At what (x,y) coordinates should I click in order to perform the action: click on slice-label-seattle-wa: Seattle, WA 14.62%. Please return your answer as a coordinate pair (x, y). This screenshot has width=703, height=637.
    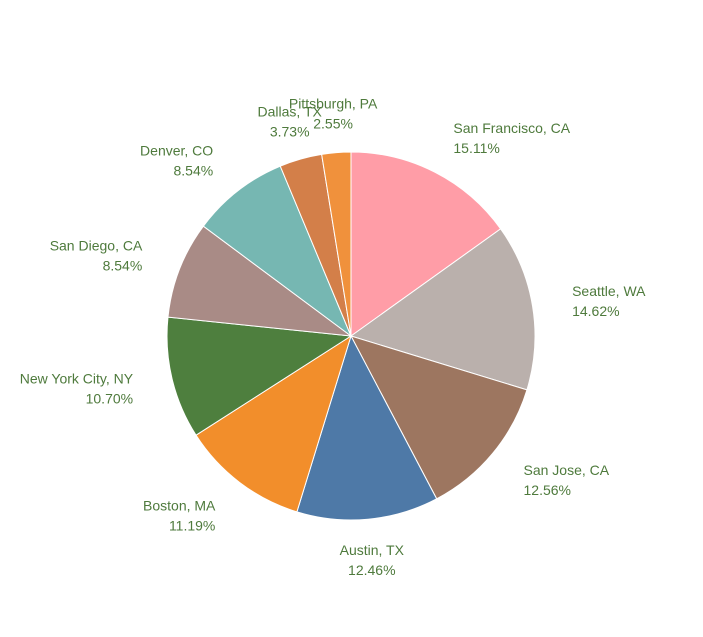
    Looking at the image, I should click on (609, 301).